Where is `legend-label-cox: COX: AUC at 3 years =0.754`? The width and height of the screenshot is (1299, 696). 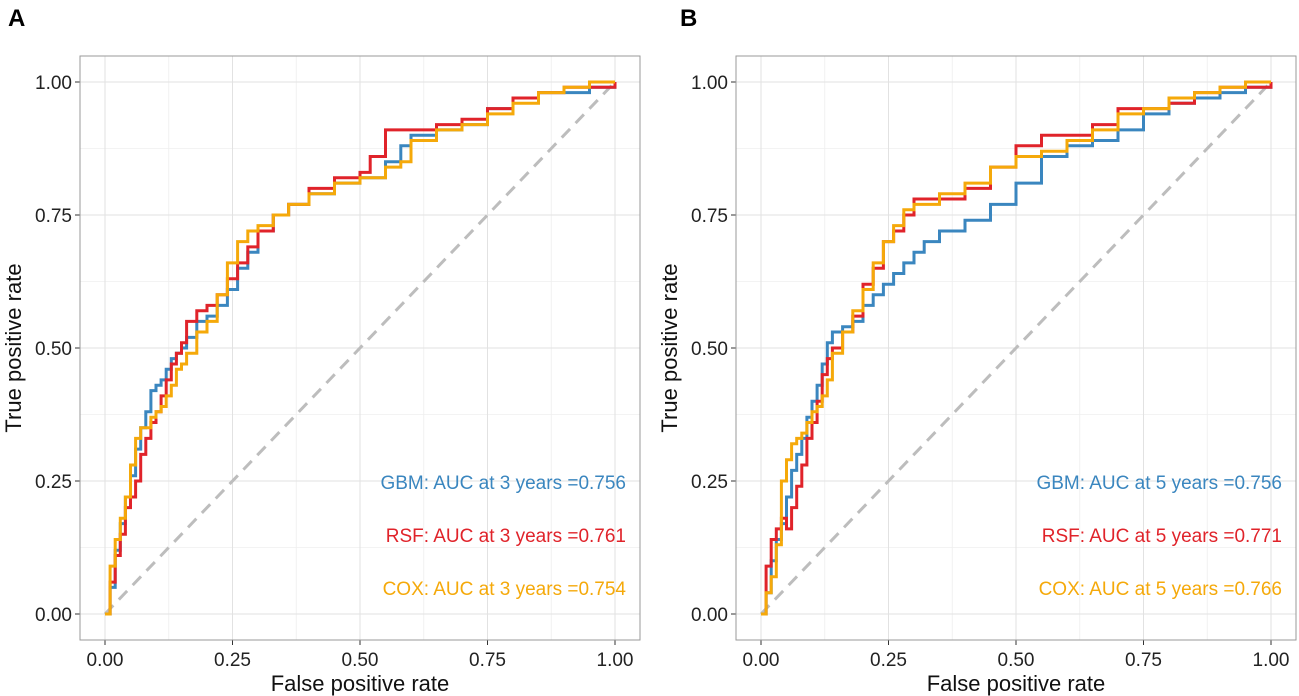
legend-label-cox: COX: AUC at 3 years =0.754 is located at coordinates (505, 589).